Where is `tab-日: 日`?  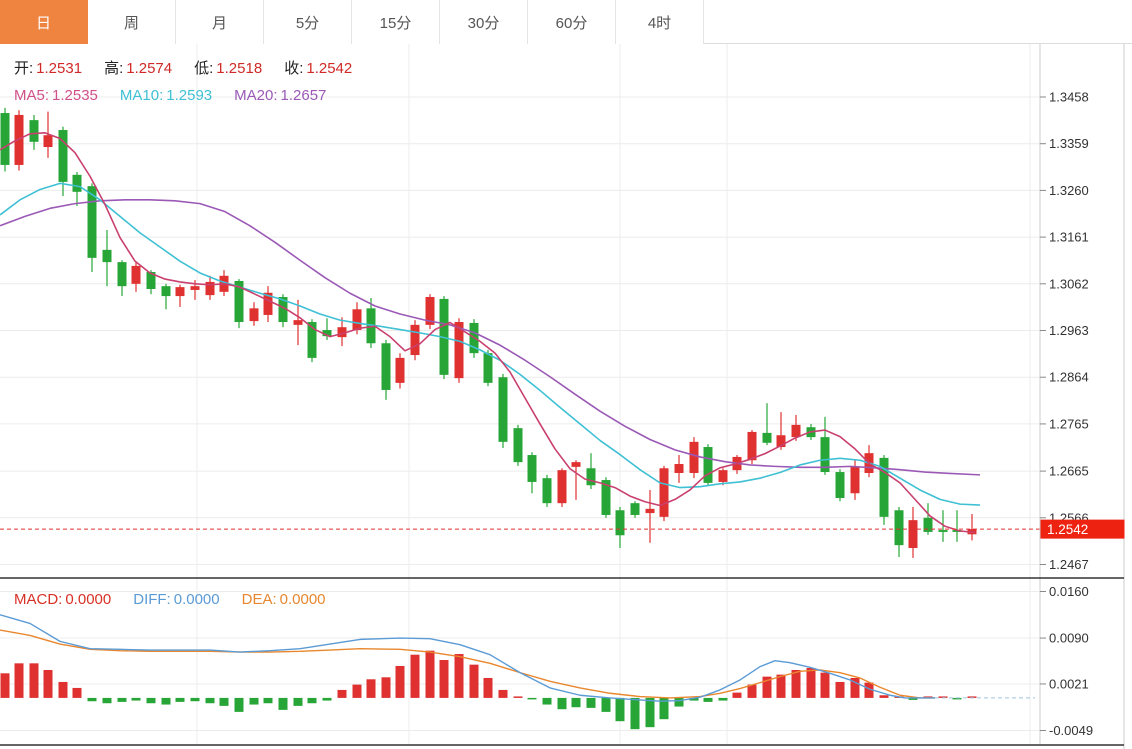
tab-日: 日 is located at coordinates (44, 22).